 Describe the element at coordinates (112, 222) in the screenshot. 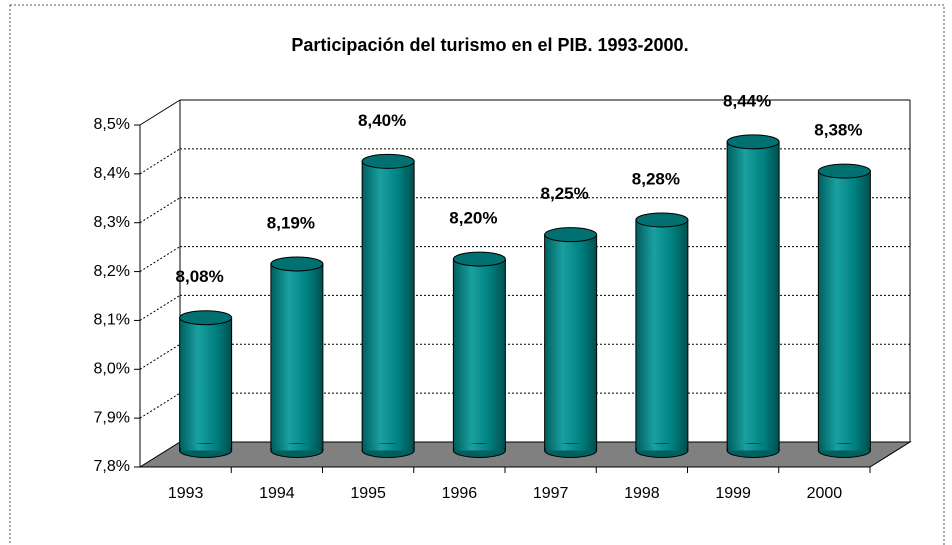

I see `y-tick-label: 8,3%` at that location.